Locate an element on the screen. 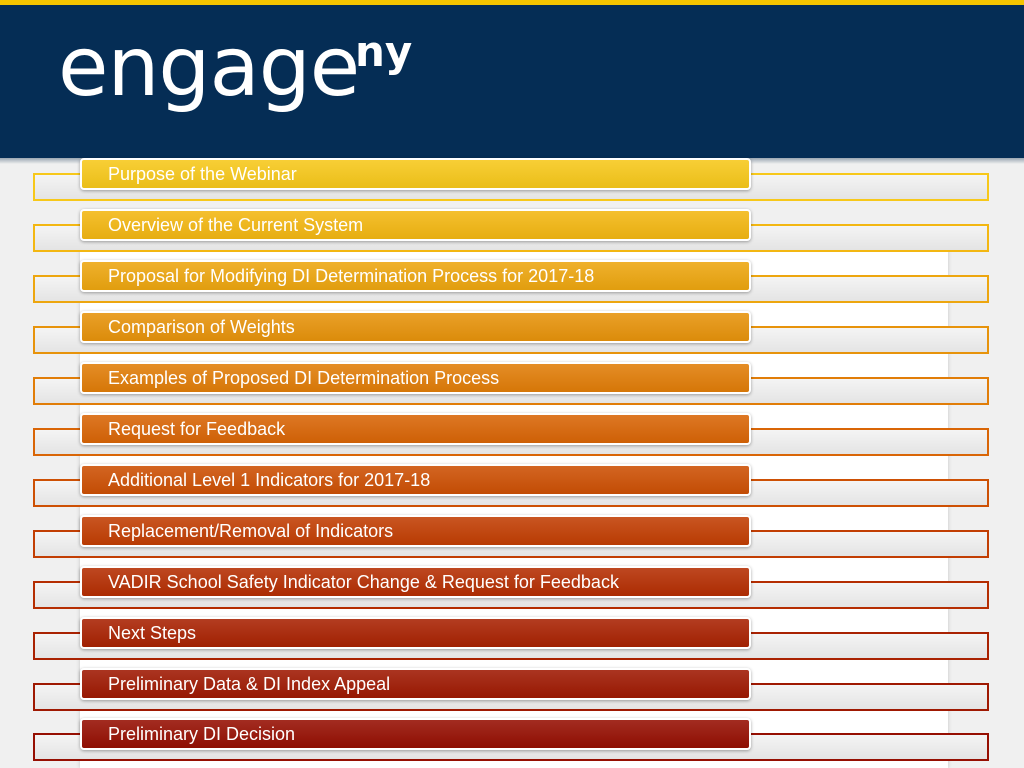  agenda-item: Overview of the Current System is located at coordinates (512, 234).